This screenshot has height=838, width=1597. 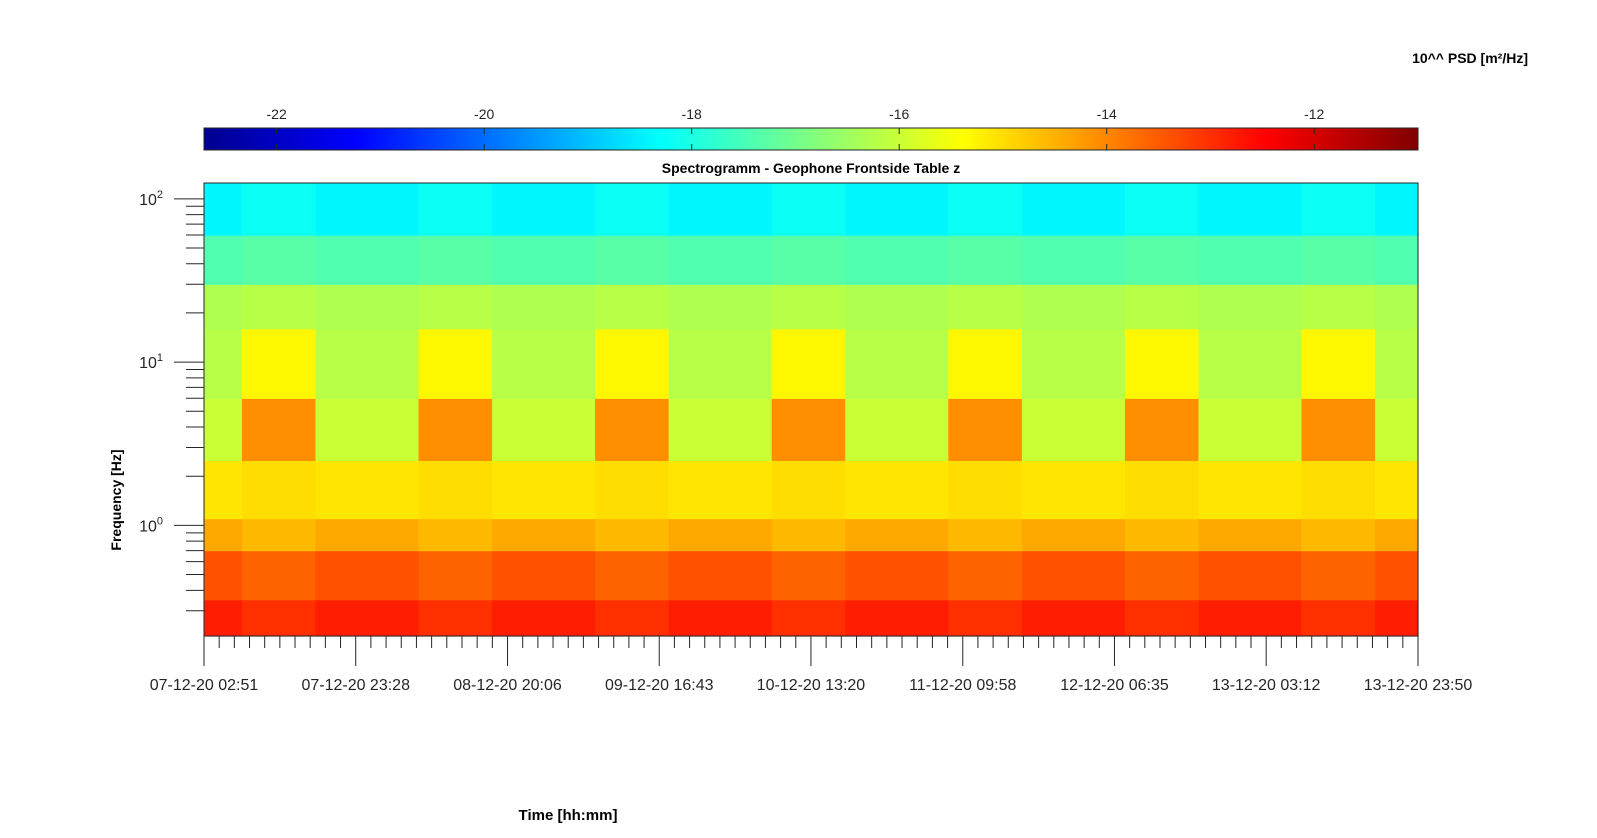 I want to click on x-tick-label: 12-12-20 06:35, so click(x=1114, y=685).